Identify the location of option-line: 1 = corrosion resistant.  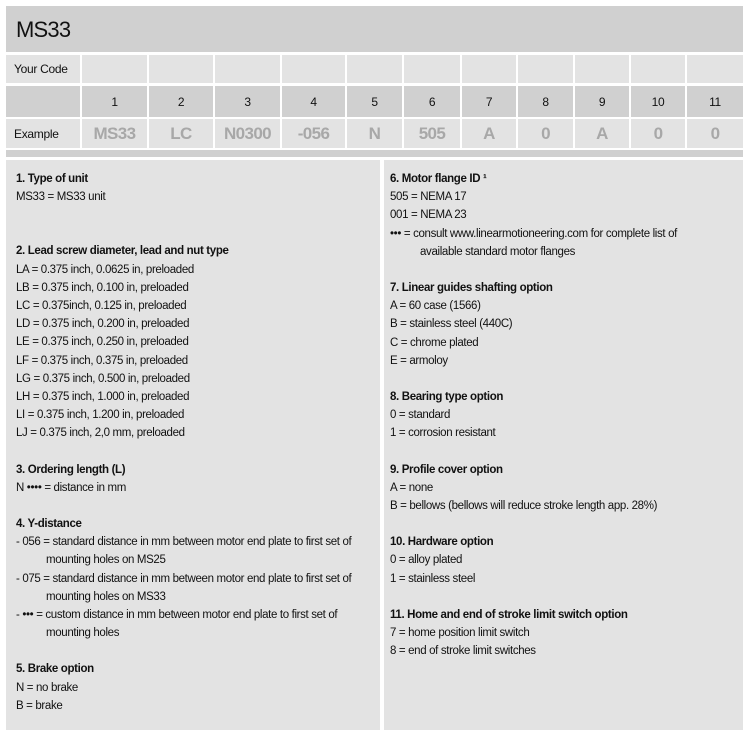
(443, 433).